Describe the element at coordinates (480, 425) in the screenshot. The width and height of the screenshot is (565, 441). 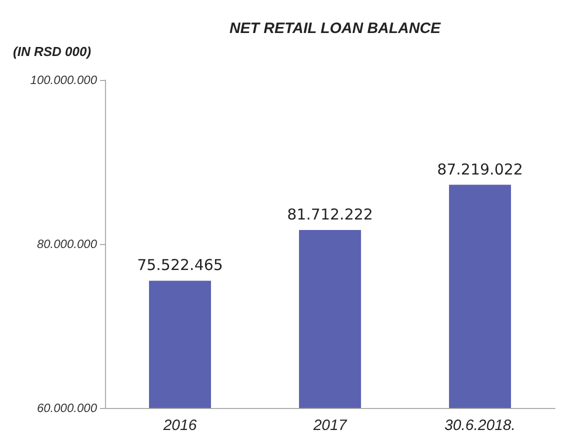
I see `x-tick-label: 30.6.2018.` at that location.